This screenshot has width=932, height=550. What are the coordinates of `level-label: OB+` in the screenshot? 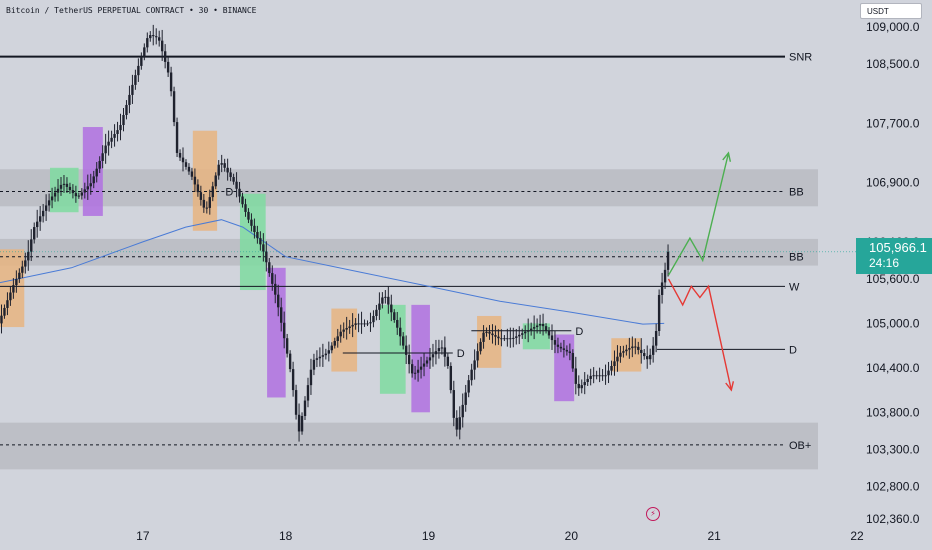 It's located at (800, 446).